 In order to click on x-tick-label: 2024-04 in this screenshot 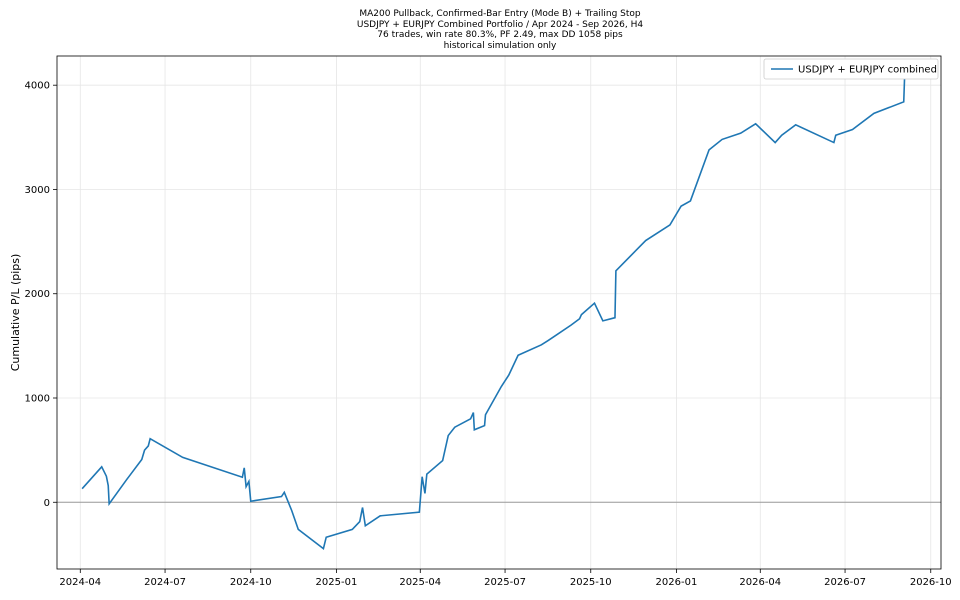, I will do `click(80, 582)`.